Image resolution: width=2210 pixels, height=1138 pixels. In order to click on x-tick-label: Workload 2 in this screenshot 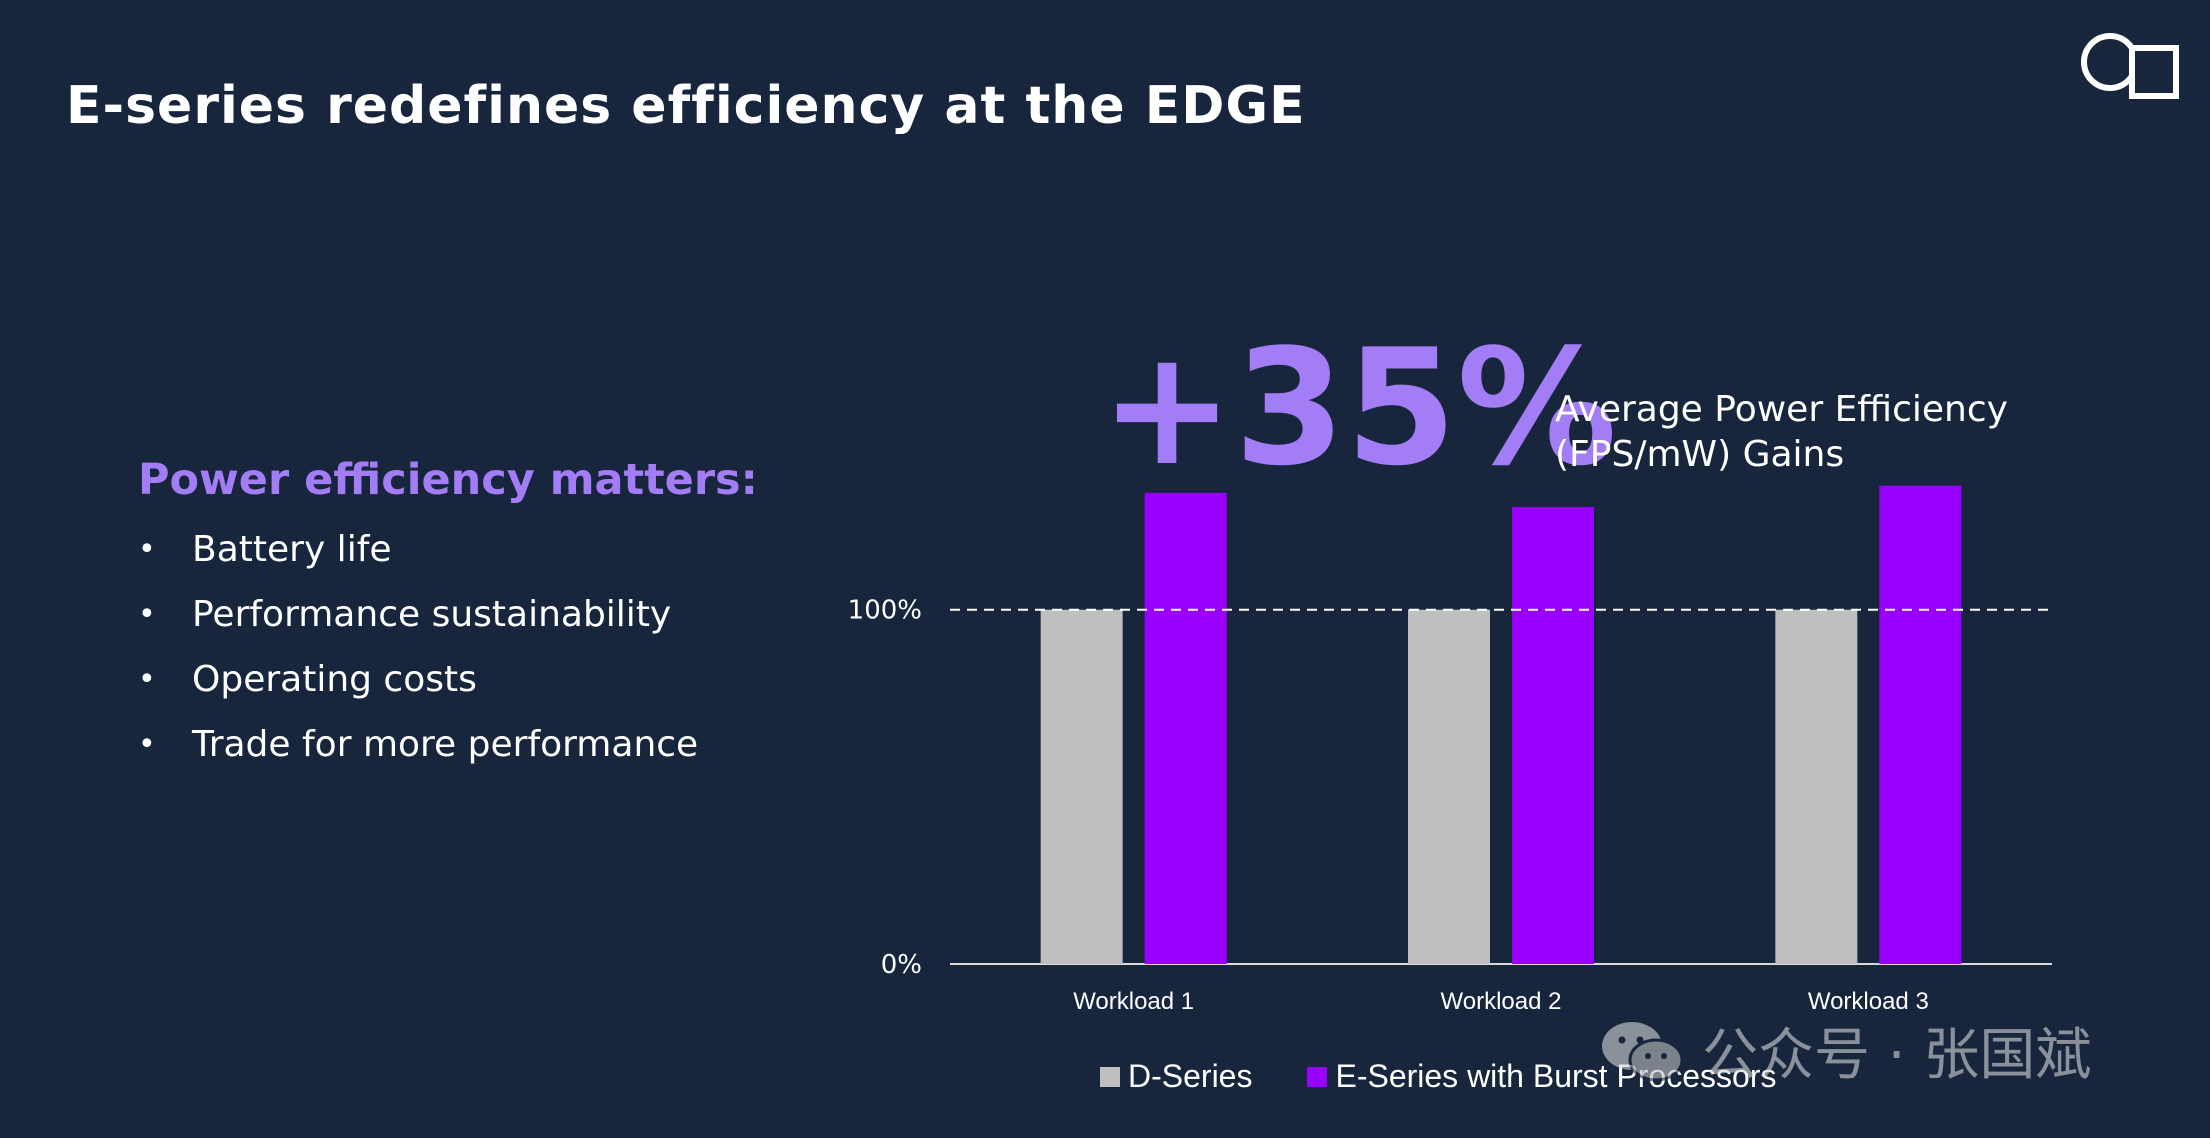, I will do `click(1501, 1001)`.